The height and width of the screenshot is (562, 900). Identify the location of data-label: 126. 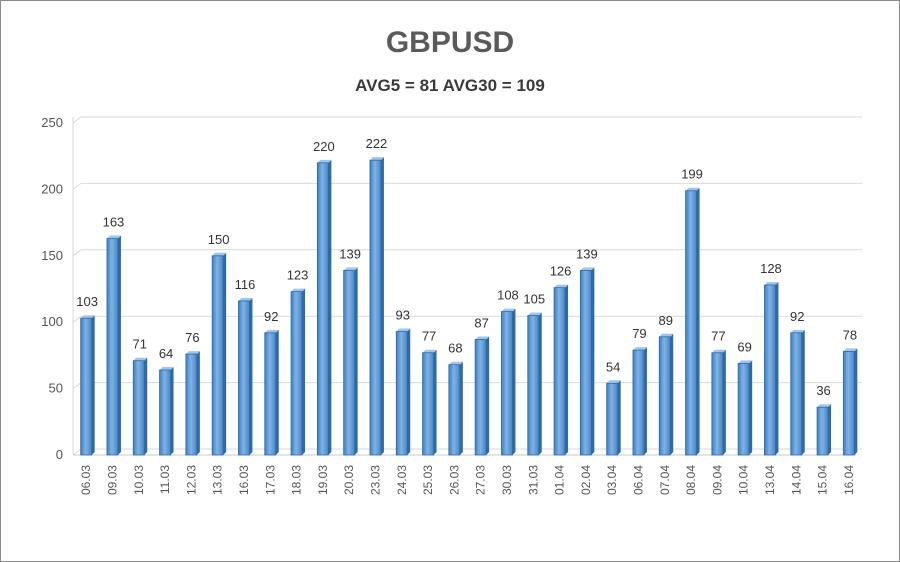
(561, 271).